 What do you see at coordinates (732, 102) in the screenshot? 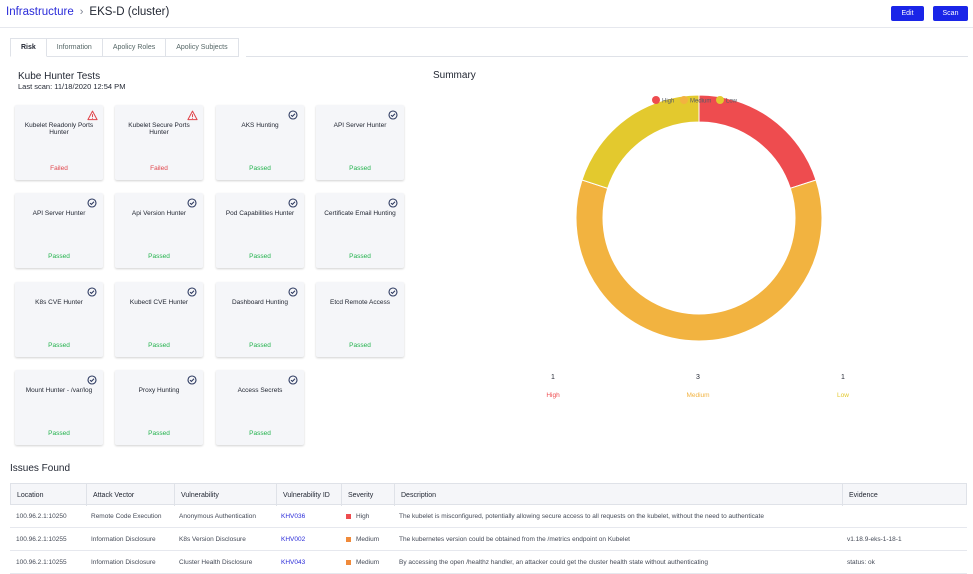
I see `legend-label: Low` at bounding box center [732, 102].